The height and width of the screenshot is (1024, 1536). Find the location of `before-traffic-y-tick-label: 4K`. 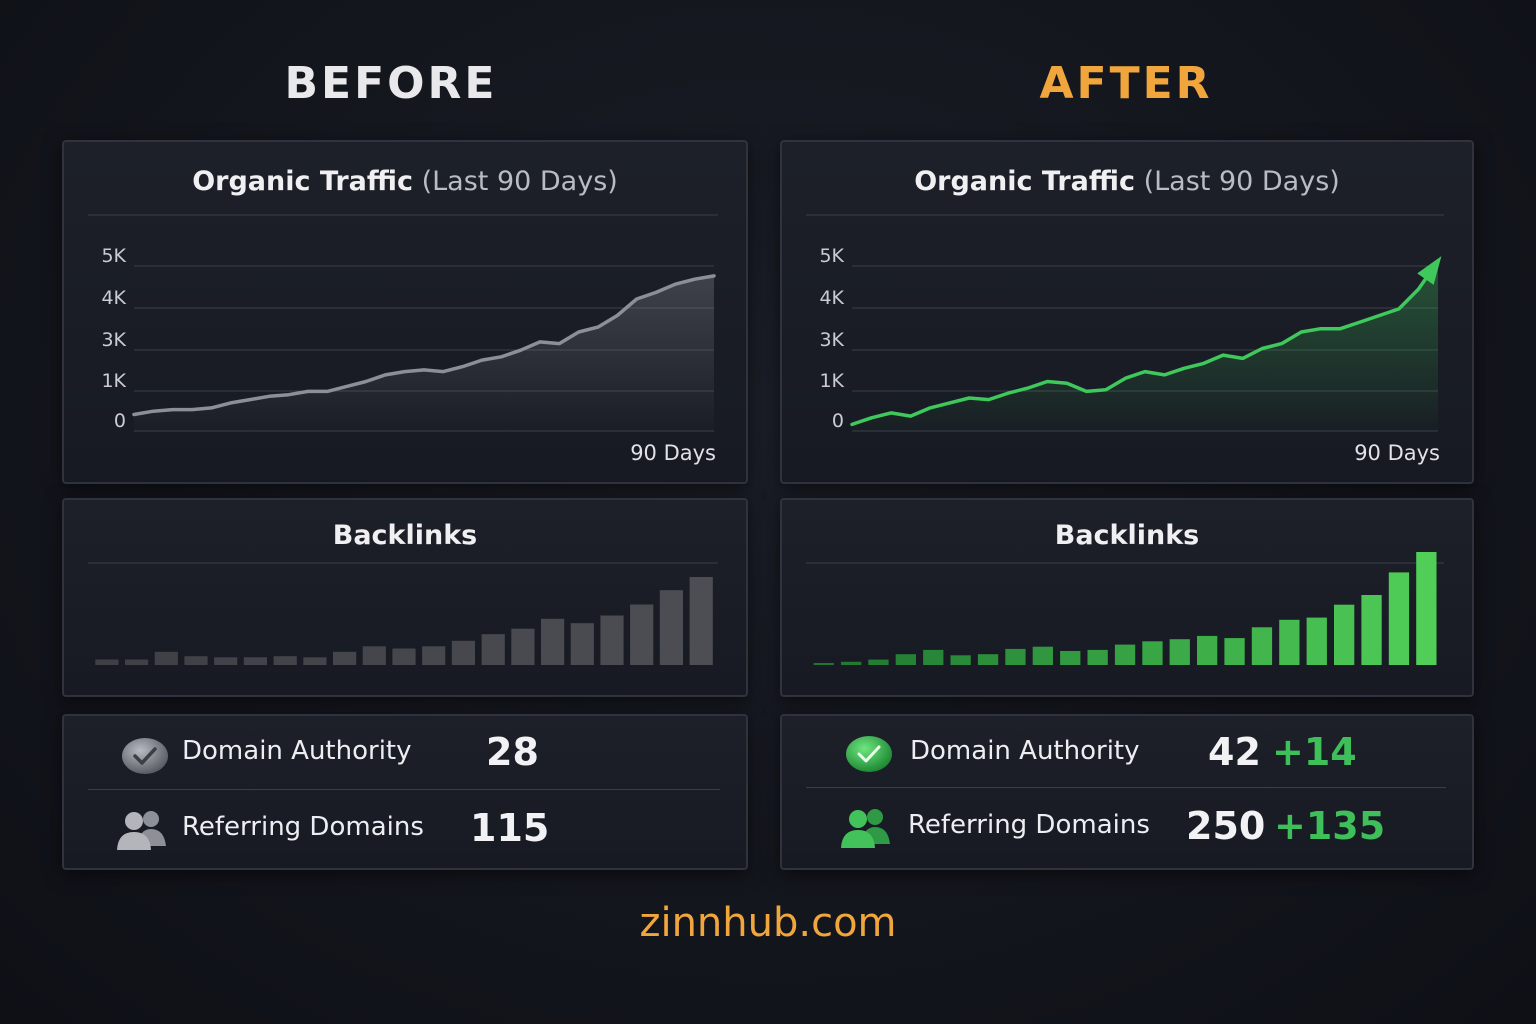

before-traffic-y-tick-label: 4K is located at coordinates (113, 298).